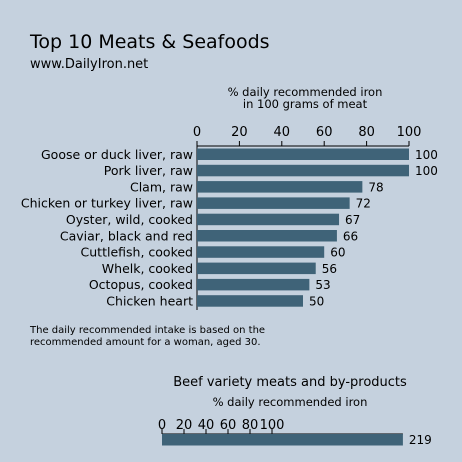  What do you see at coordinates (126, 235) in the screenshot?
I see `category-label: Caviar, black and red` at bounding box center [126, 235].